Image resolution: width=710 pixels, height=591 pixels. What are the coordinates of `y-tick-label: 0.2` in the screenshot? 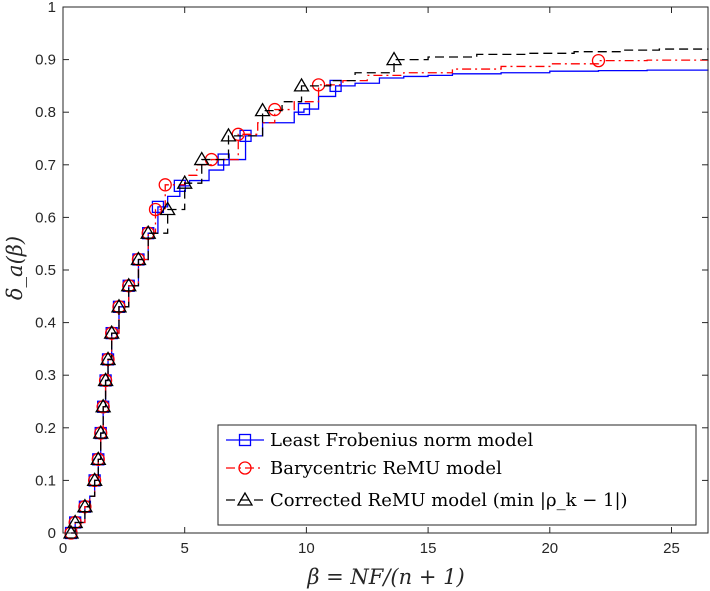 It's located at (45, 428).